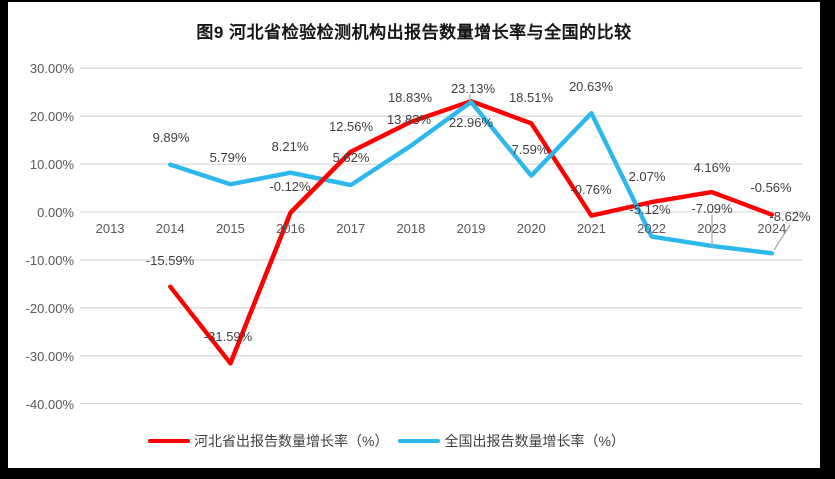 This screenshot has height=479, width=835. What do you see at coordinates (49, 260) in the screenshot?
I see `y-axis-tick-label: -10.00%` at bounding box center [49, 260].